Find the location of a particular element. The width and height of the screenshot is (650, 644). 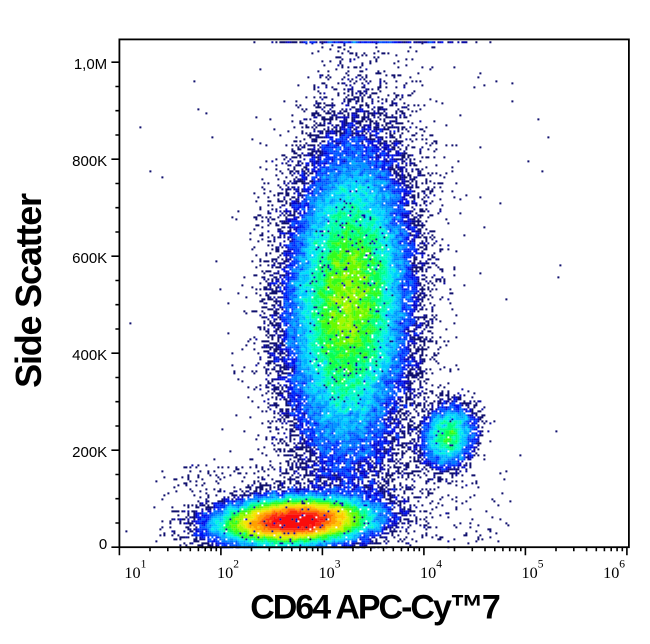

svg-text: 1,0M is located at coordinates (90, 64).